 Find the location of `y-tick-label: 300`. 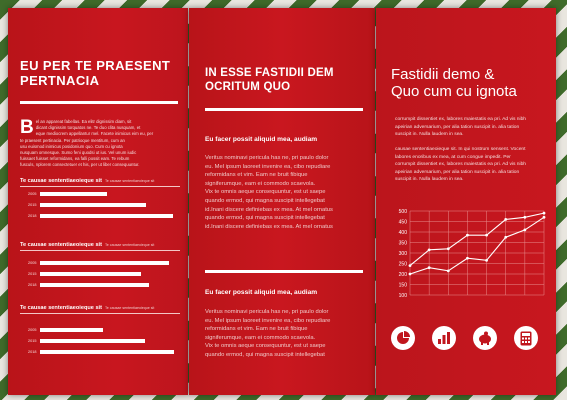

y-tick-label: 300 is located at coordinates (403, 254).